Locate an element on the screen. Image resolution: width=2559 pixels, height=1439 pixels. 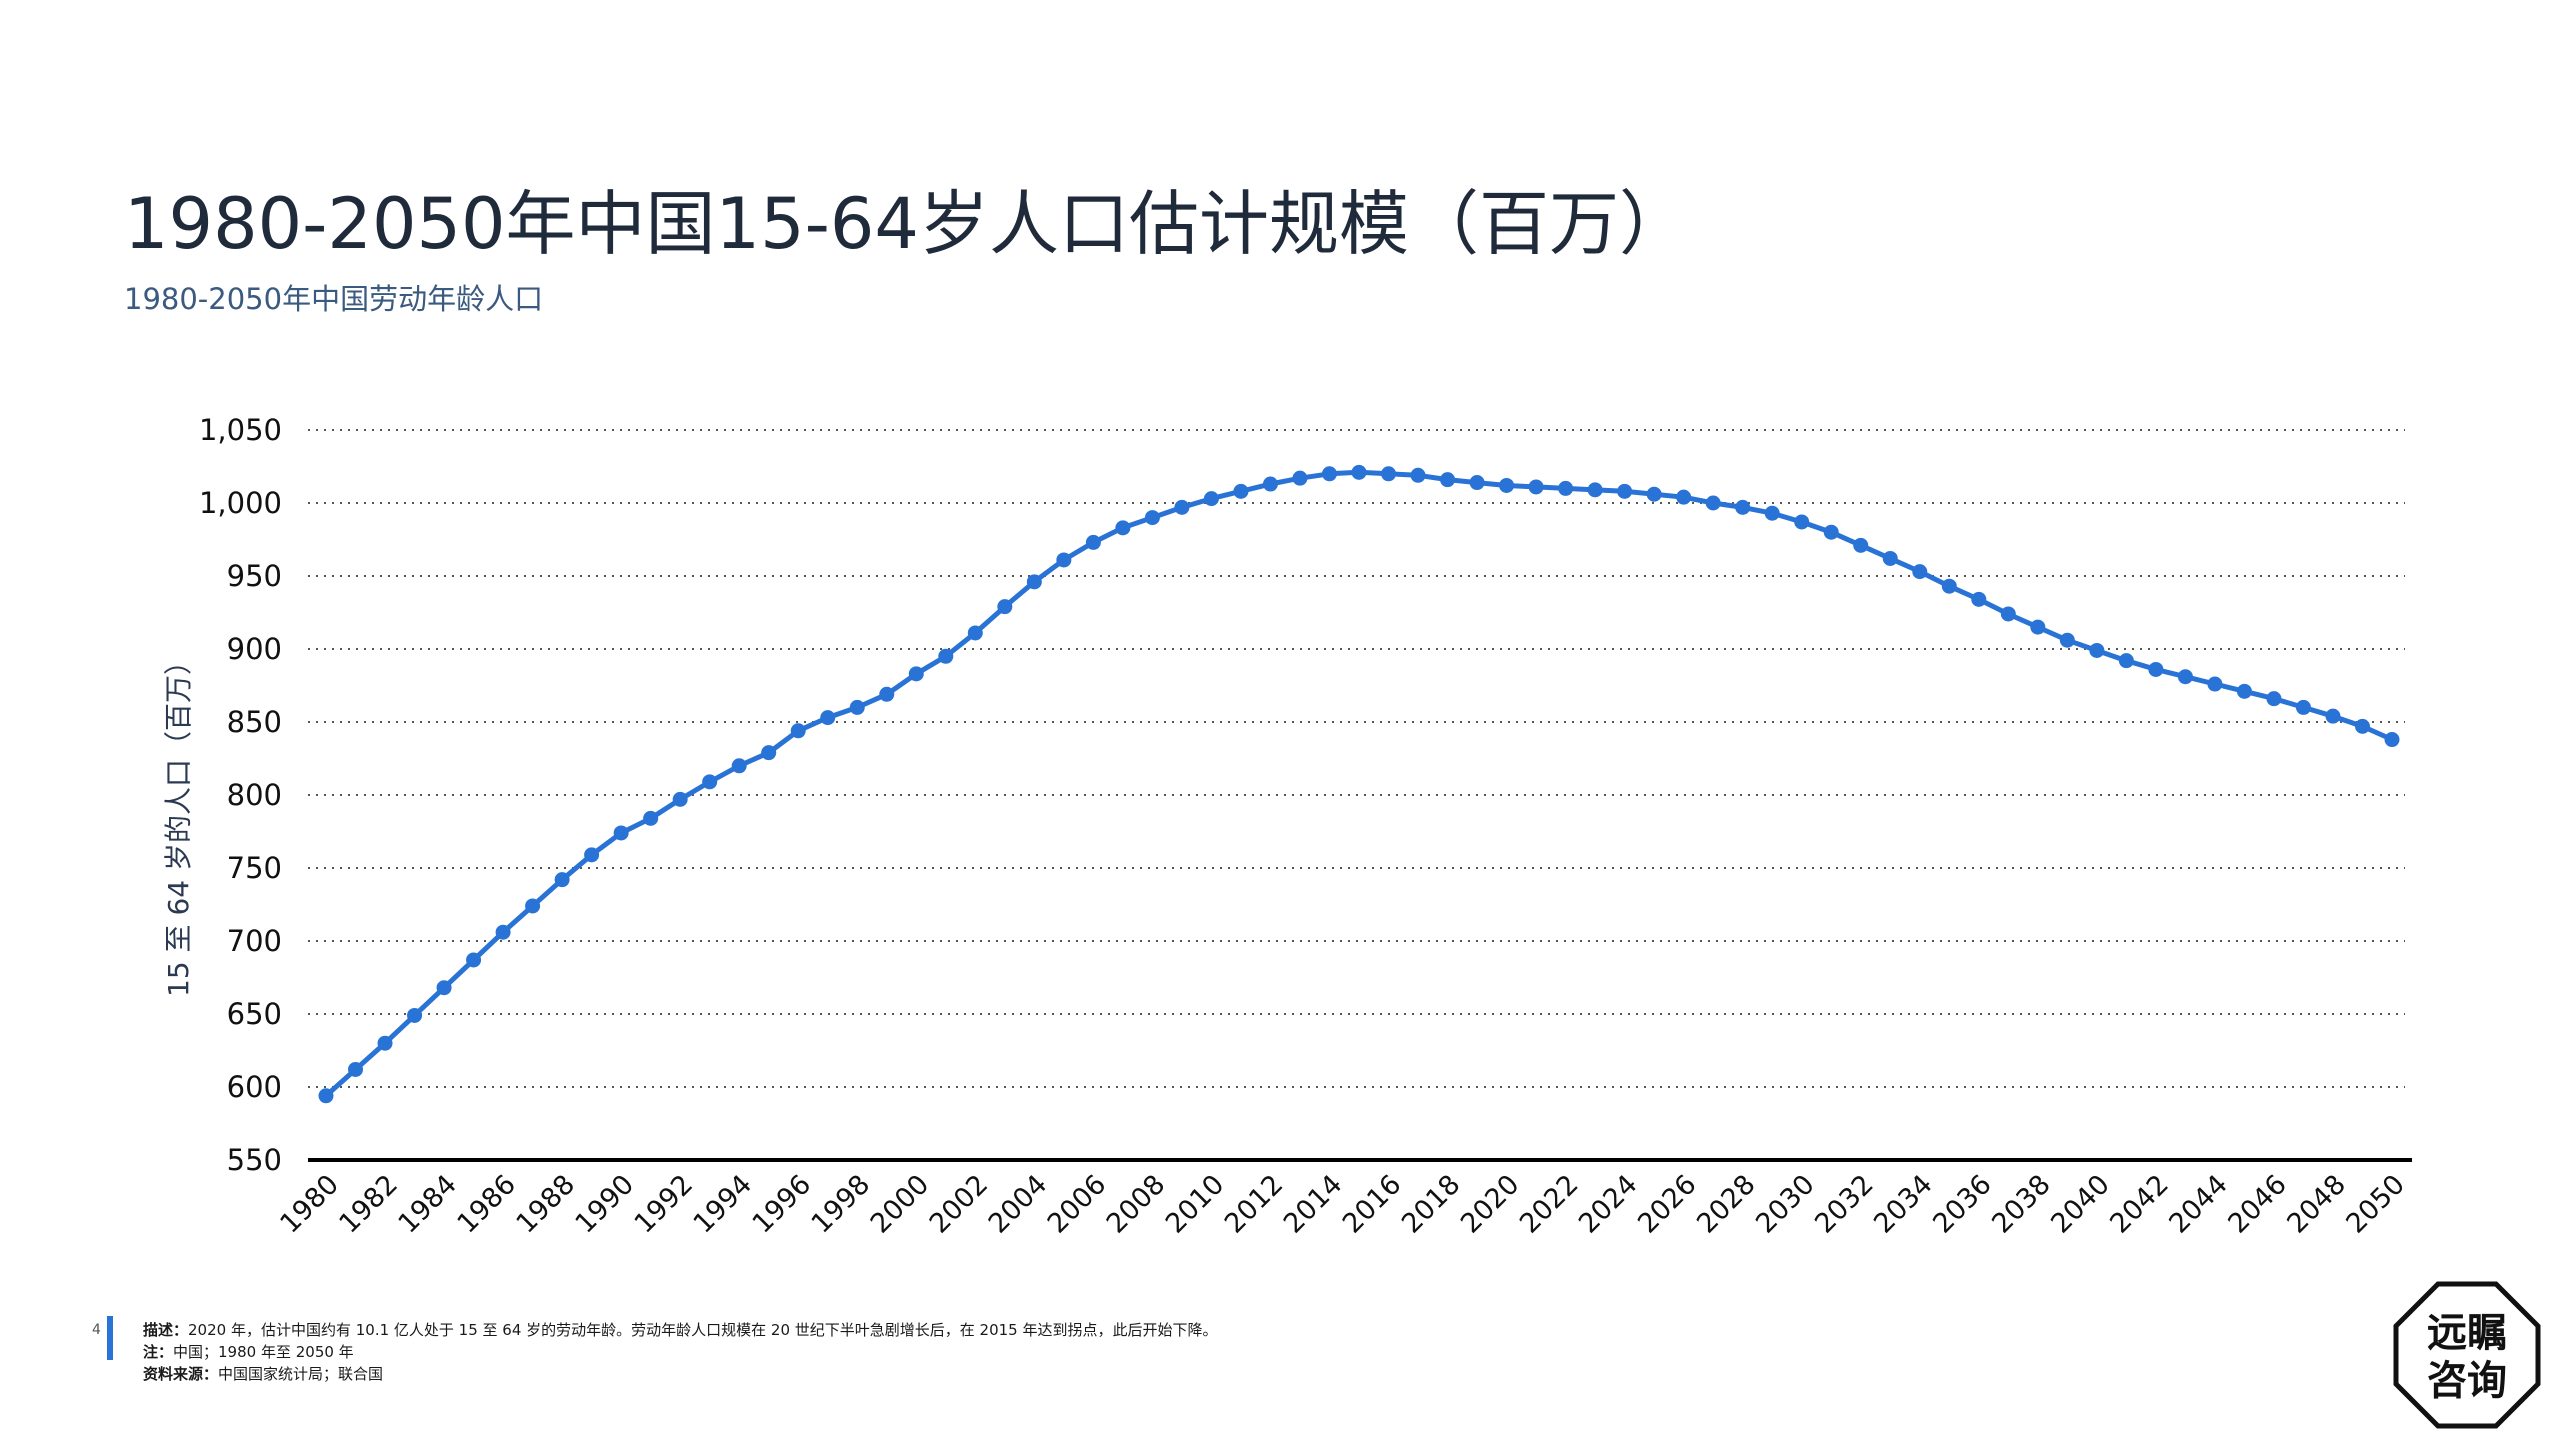
x-tick-label: 2004 is located at coordinates (1018, 1204).